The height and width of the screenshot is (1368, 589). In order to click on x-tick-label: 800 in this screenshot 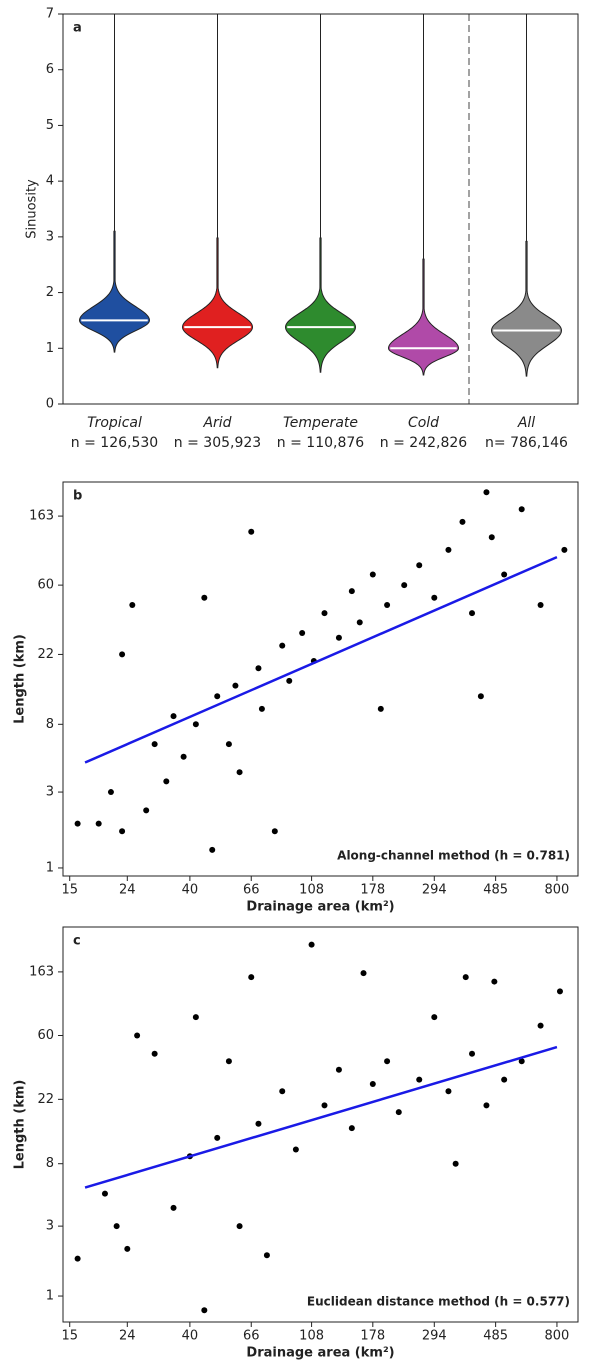, I will do `click(557, 1336)`.